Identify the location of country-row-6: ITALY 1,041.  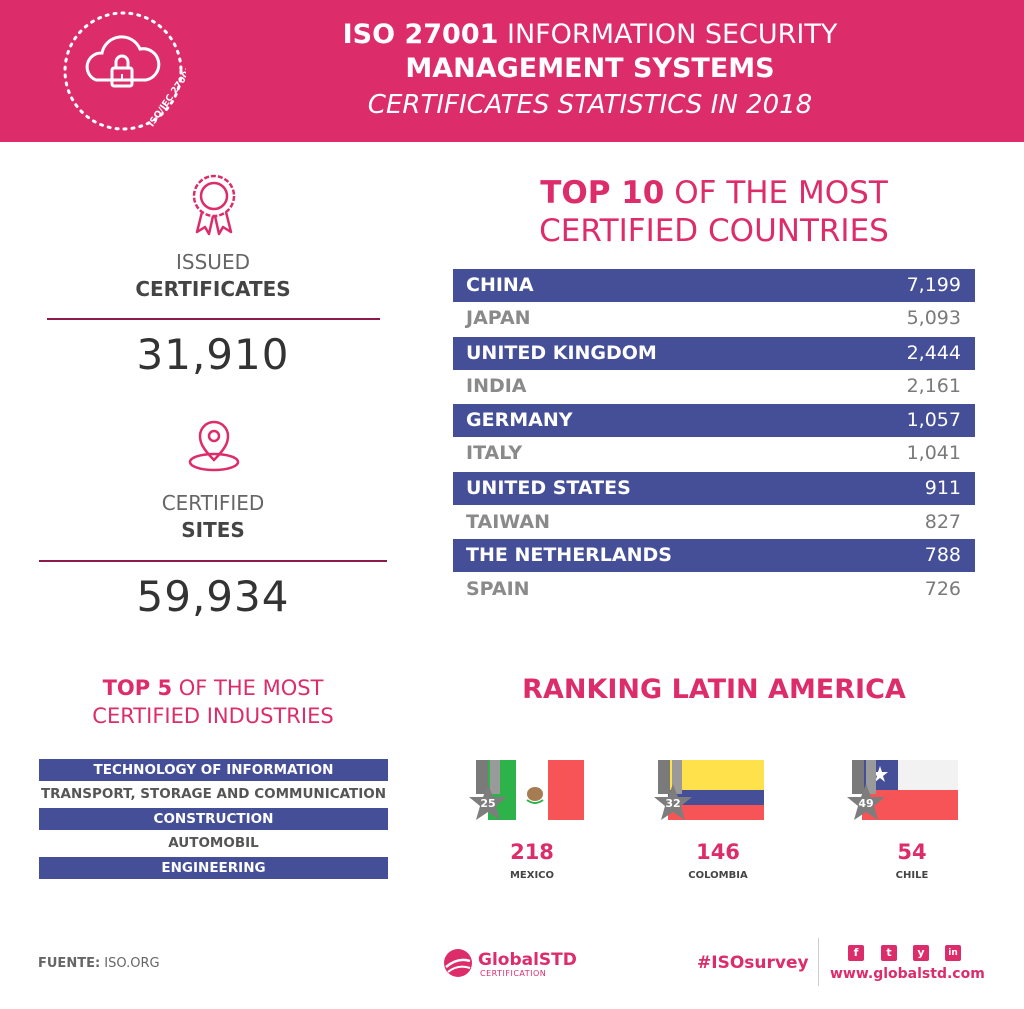
(714, 453).